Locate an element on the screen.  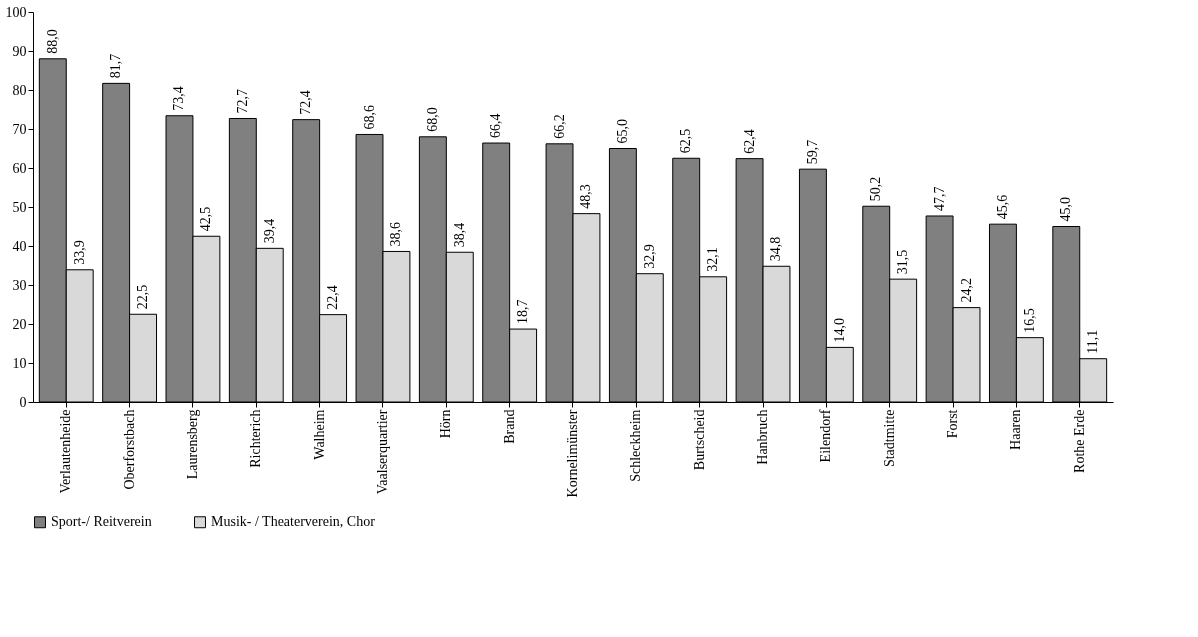
y-tick-label: 40 is located at coordinates (19, 246).